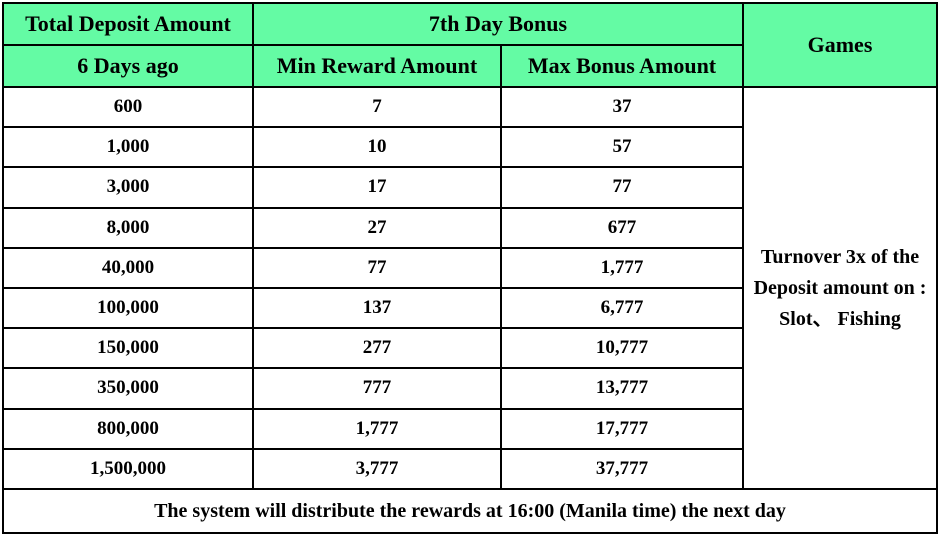  I want to click on table-row: 350,000 777 13,777, so click(469, 388).